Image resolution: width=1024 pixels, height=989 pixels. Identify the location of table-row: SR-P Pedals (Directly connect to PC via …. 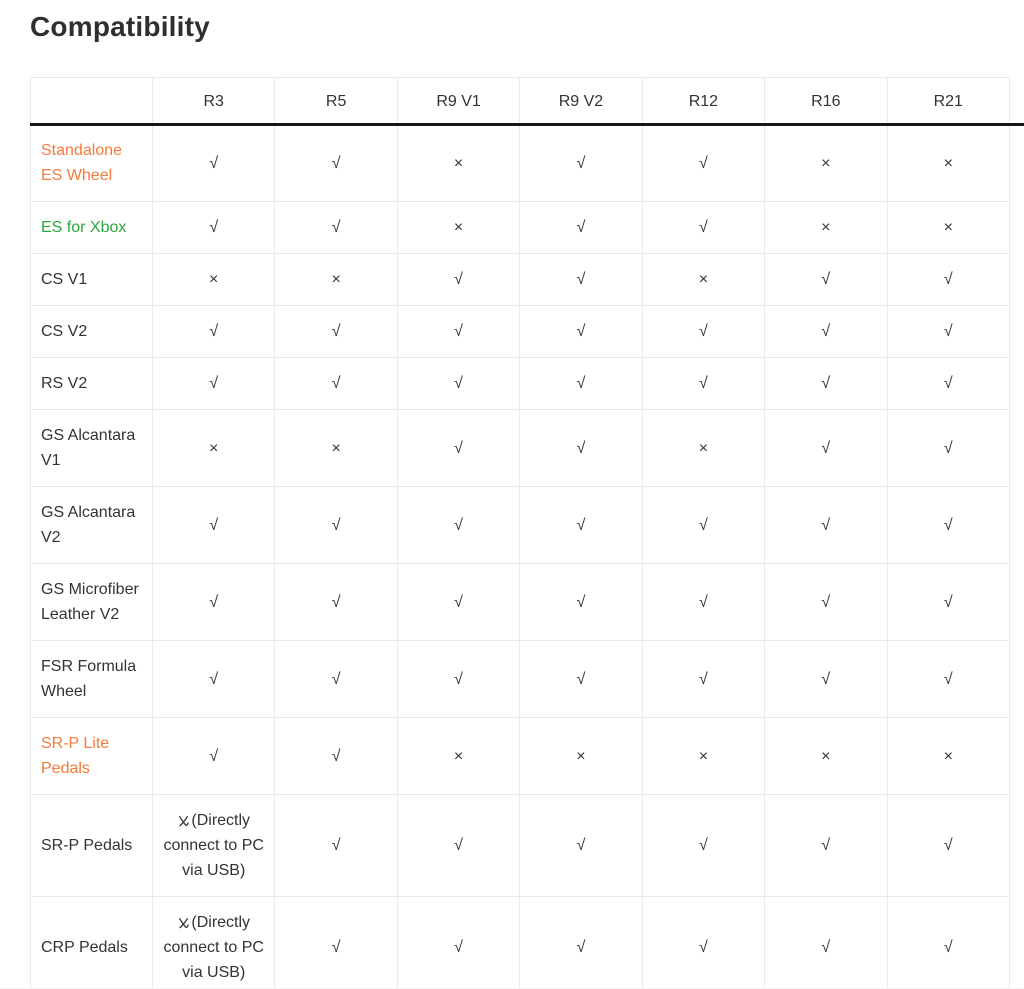
(520, 845).